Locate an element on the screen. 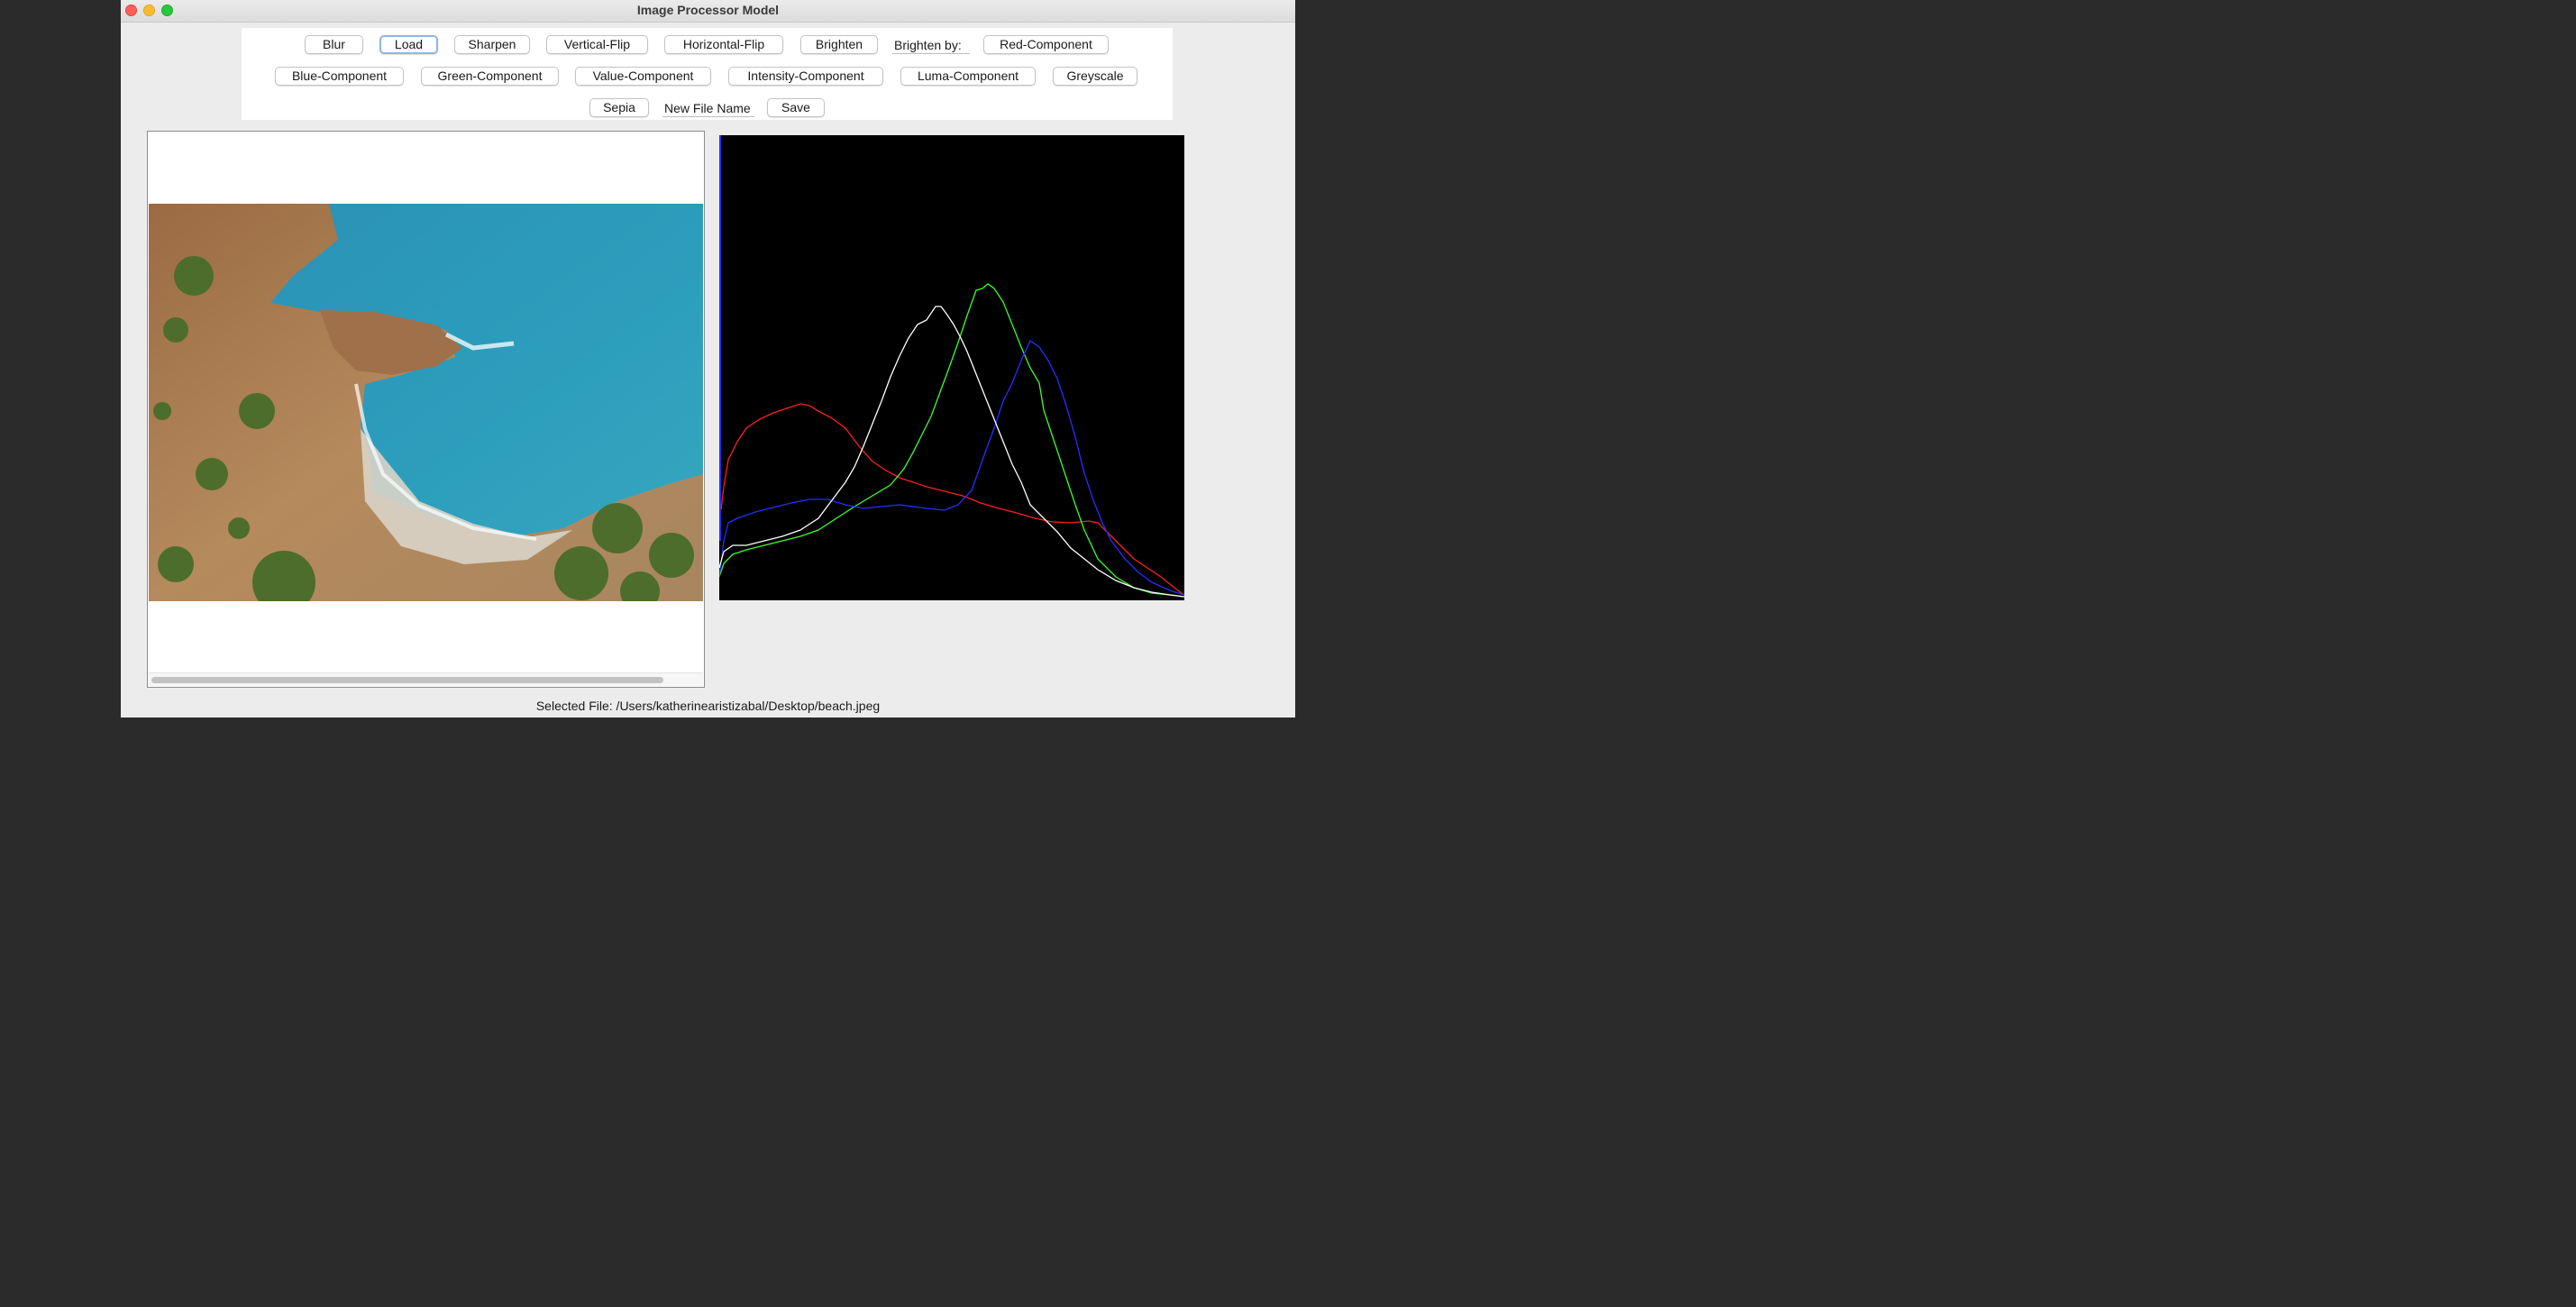 The width and height of the screenshot is (2576, 1307). histogram-red-series is located at coordinates (952, 499).